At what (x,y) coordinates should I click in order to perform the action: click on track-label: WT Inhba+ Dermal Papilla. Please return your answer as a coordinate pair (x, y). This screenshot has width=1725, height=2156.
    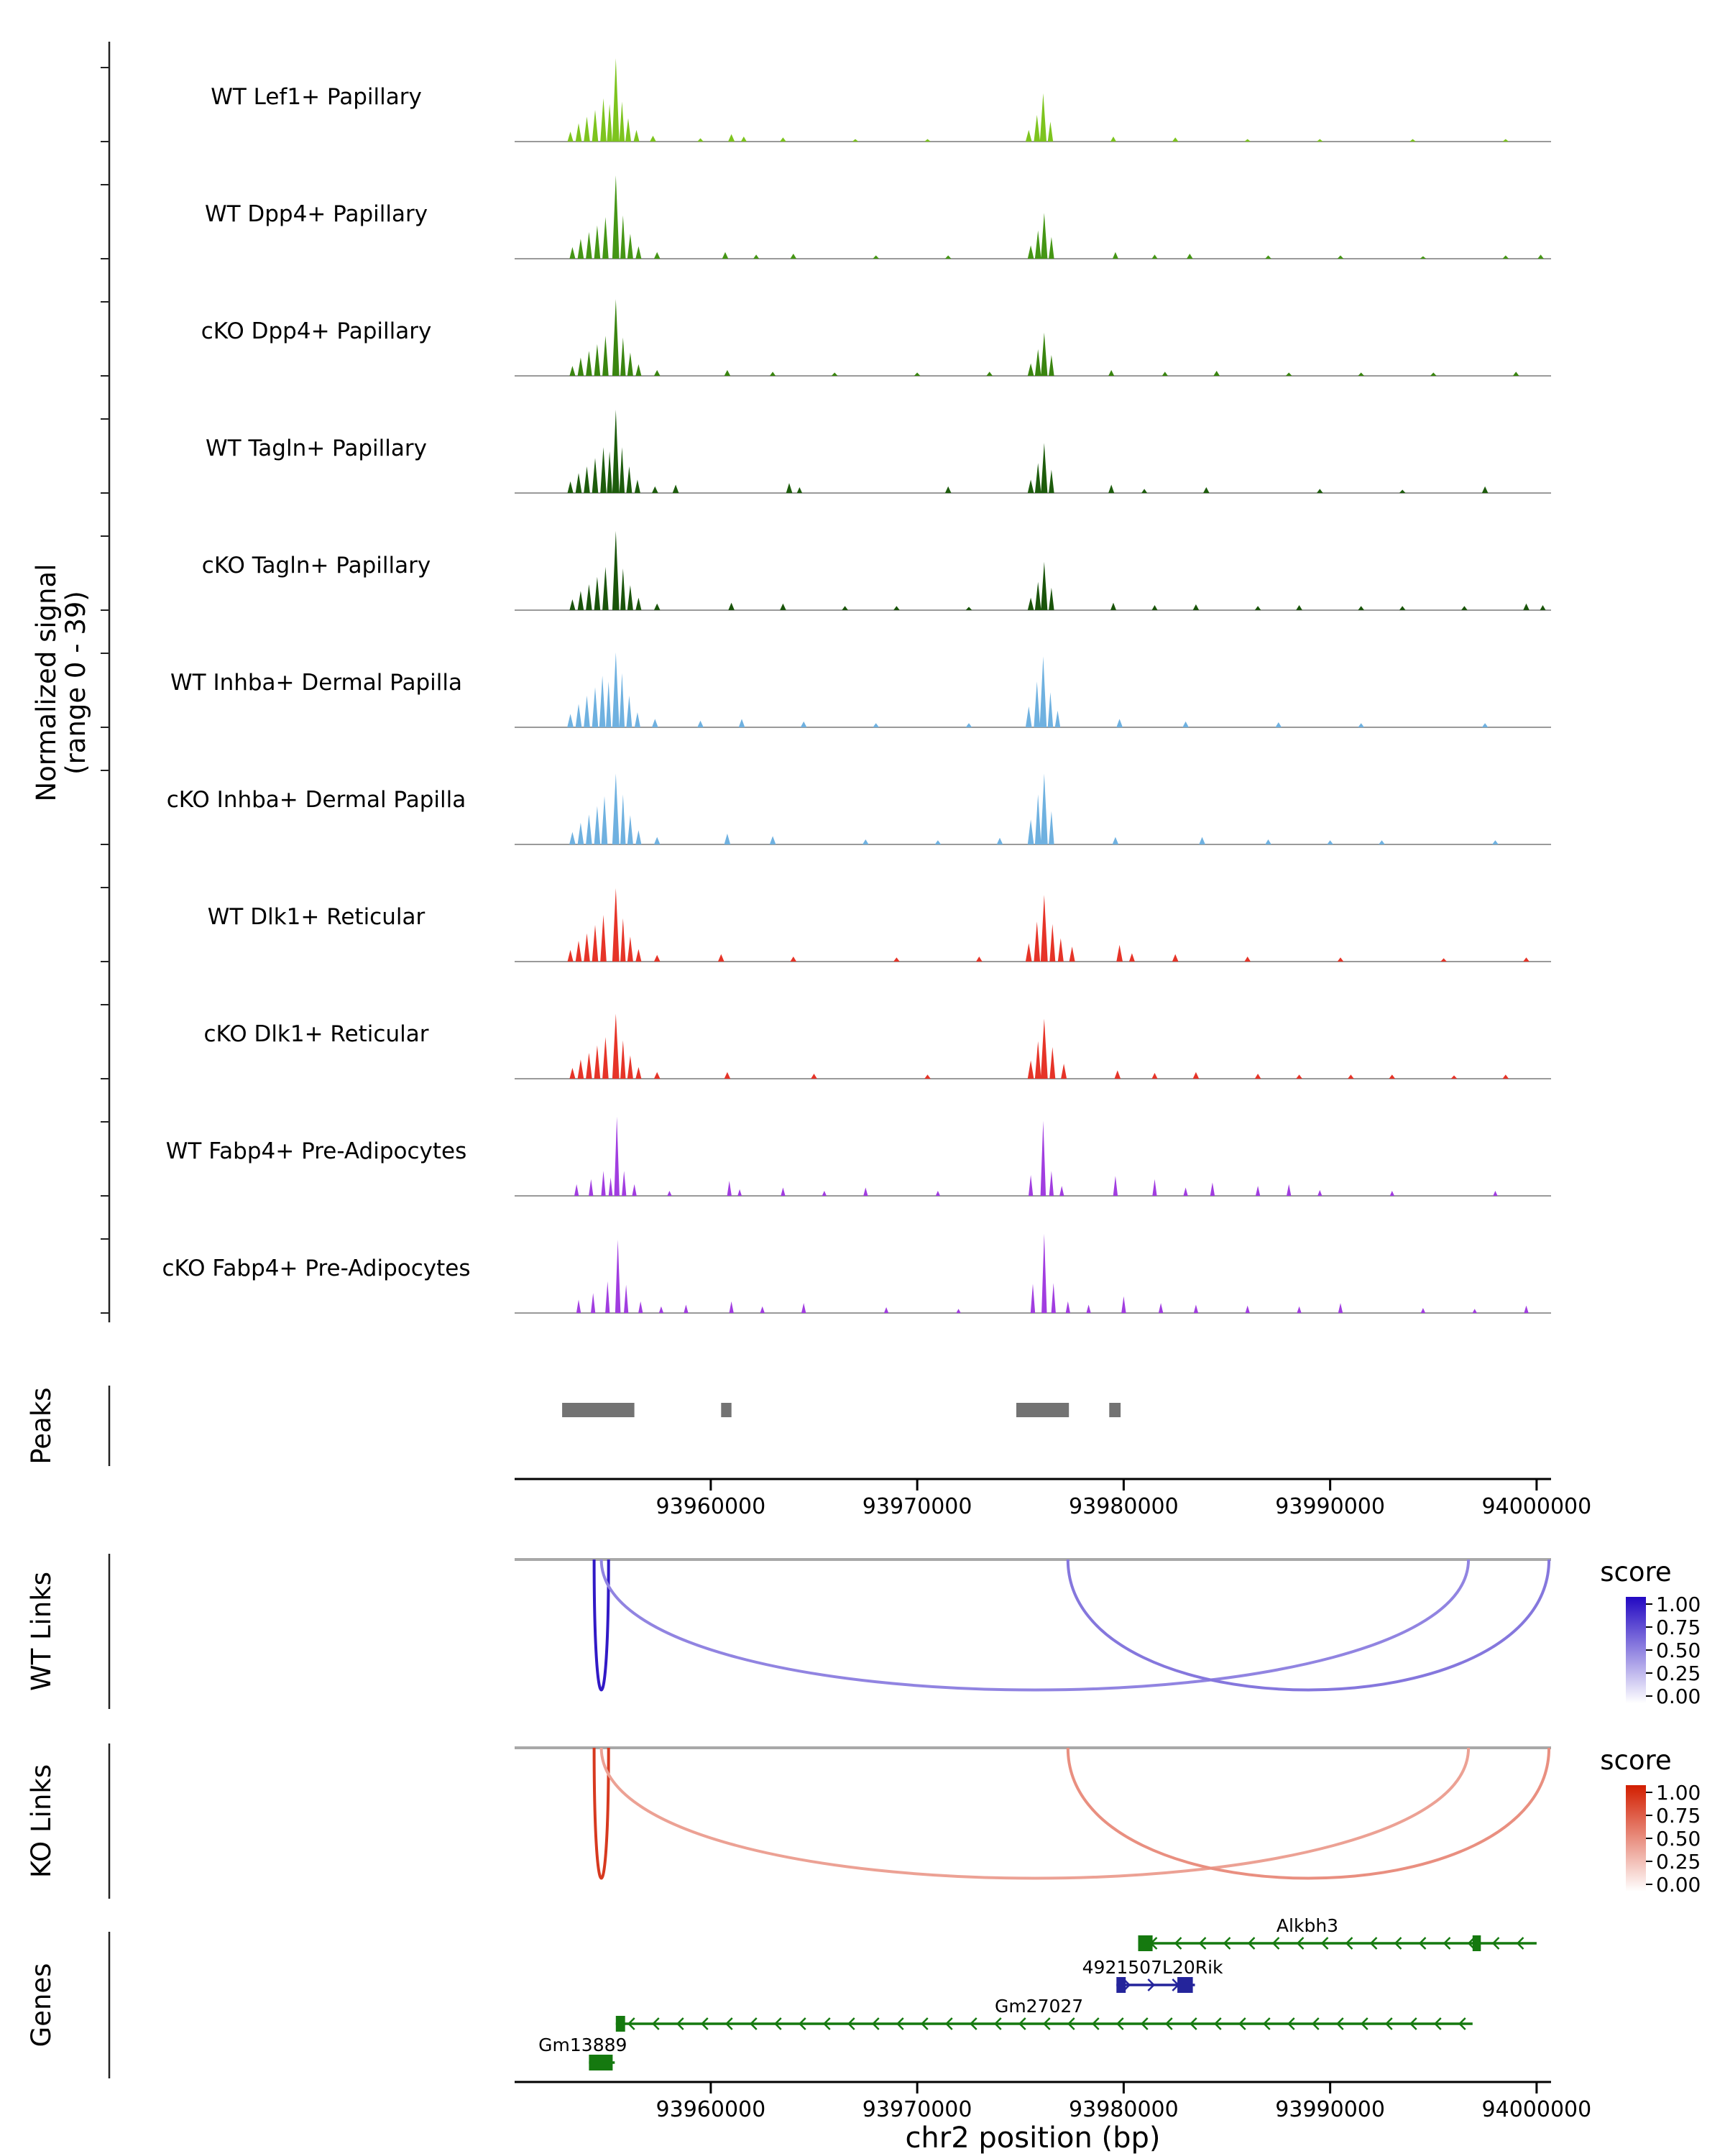
    Looking at the image, I should click on (316, 683).